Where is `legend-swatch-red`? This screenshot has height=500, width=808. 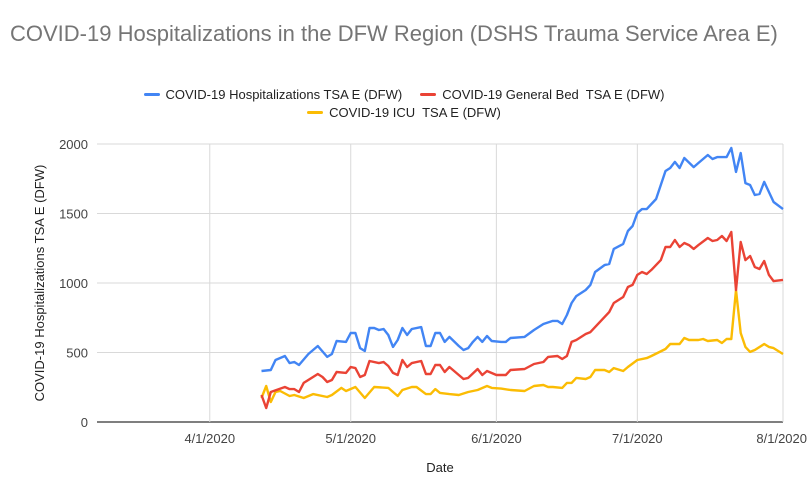
legend-swatch-red is located at coordinates (428, 94).